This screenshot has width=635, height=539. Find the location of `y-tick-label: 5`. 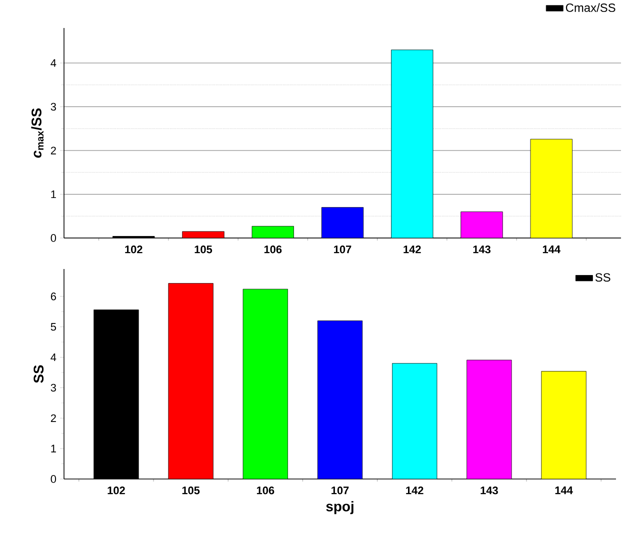

y-tick-label: 5 is located at coordinates (53, 327).